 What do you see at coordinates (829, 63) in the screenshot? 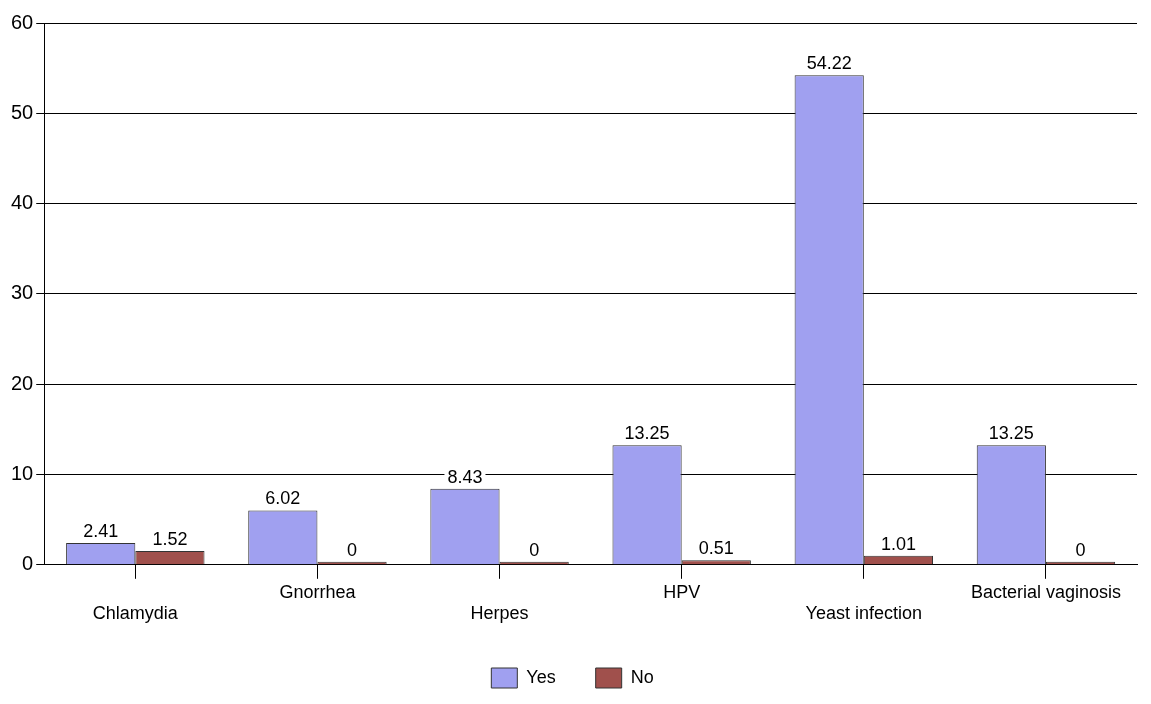
I see `data-label: 54.22` at bounding box center [829, 63].